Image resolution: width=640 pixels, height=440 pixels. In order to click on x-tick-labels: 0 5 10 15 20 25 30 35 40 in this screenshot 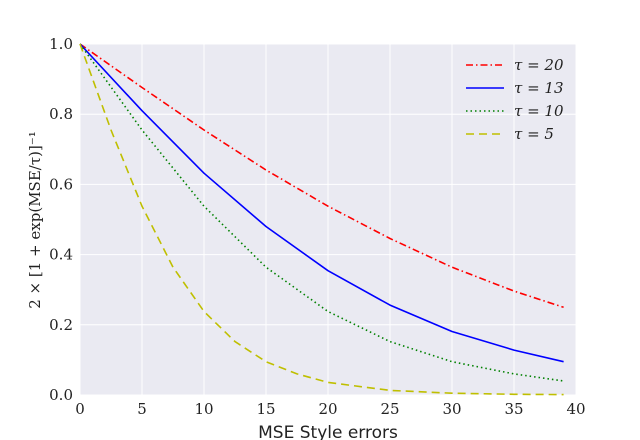, I will do `click(330, 409)`.